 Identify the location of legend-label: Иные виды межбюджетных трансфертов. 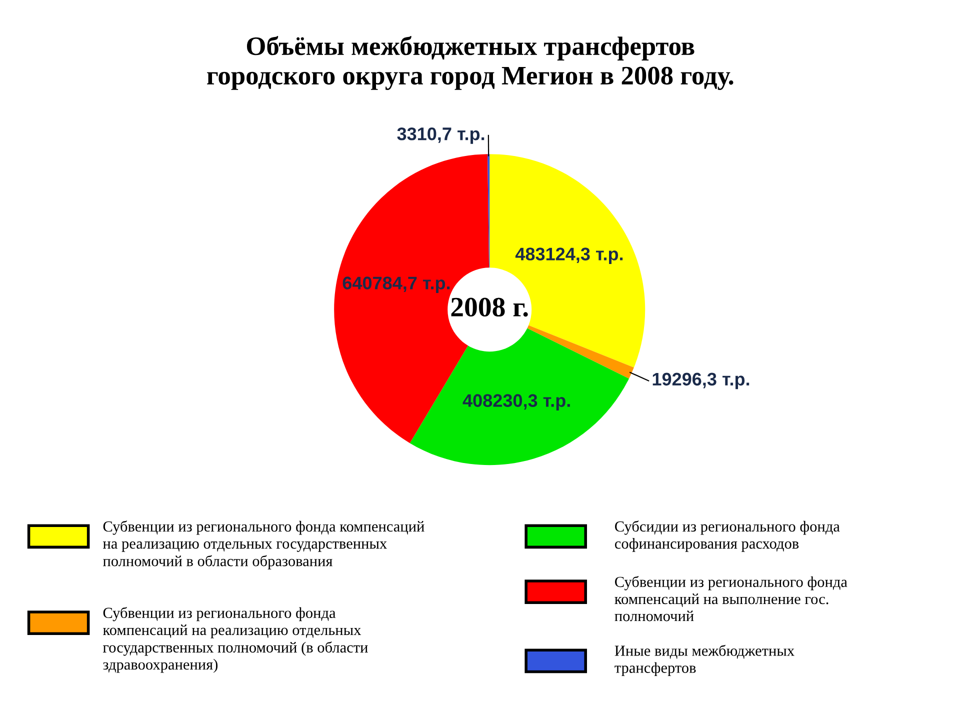
(704, 660).